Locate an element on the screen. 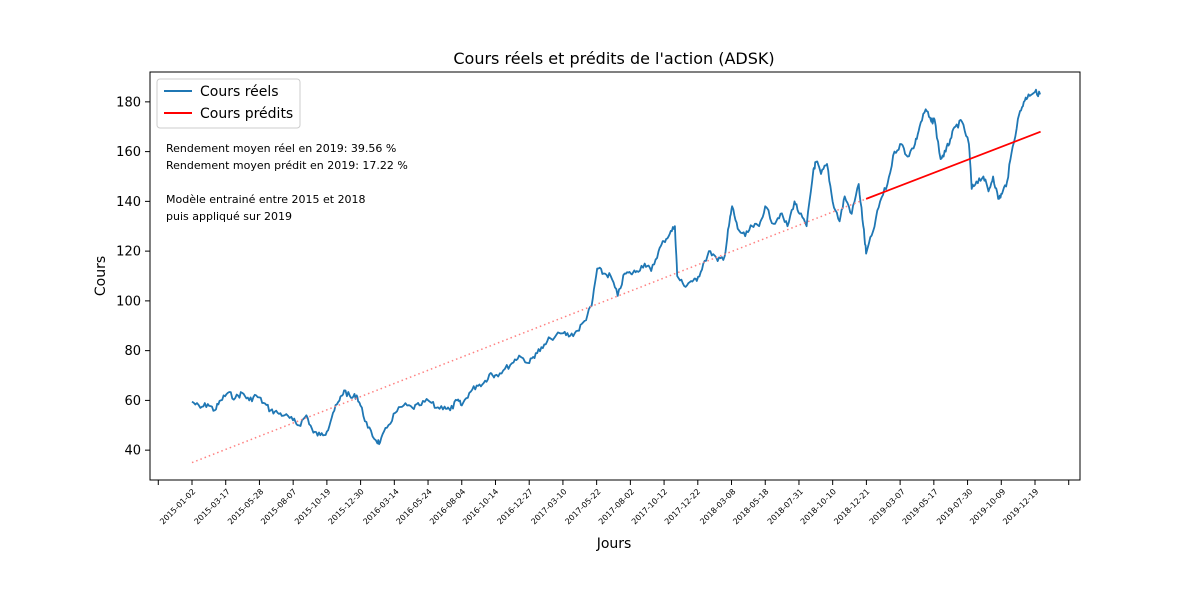 This screenshot has height=600, width=1200. legend-entry: Cours réels is located at coordinates (239, 92).